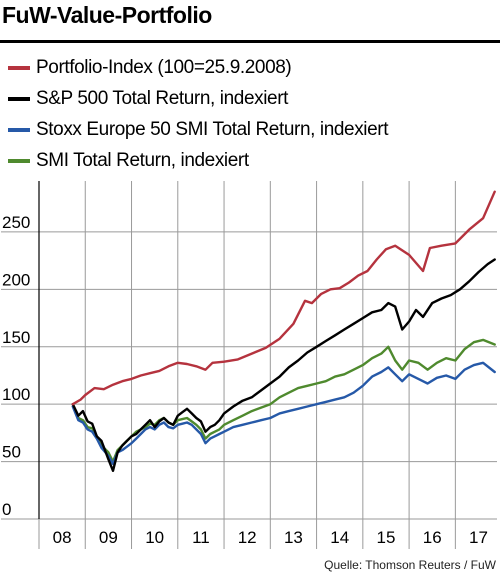 The width and height of the screenshot is (500, 576). What do you see at coordinates (16, 222) in the screenshot?
I see `y-tick-label: 250` at bounding box center [16, 222].